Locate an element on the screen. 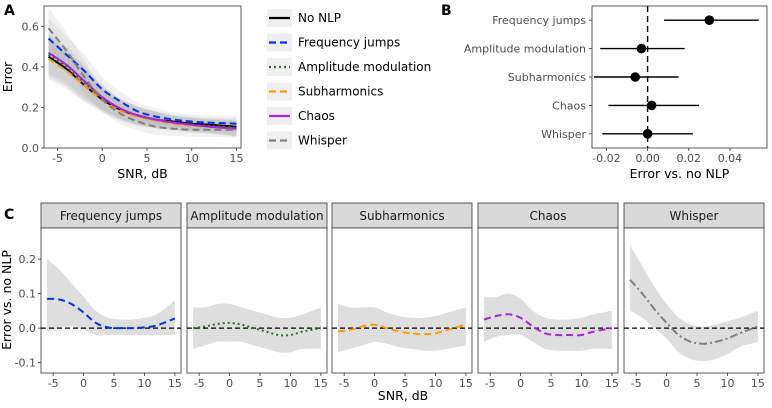  line-c-subharmonics is located at coordinates (402, 329).